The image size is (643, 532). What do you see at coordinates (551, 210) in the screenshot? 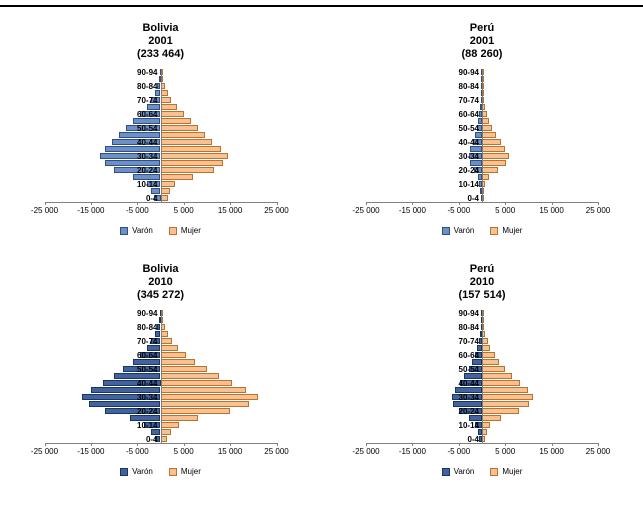
I see `x-axis-tick-label: 15 000` at bounding box center [551, 210].